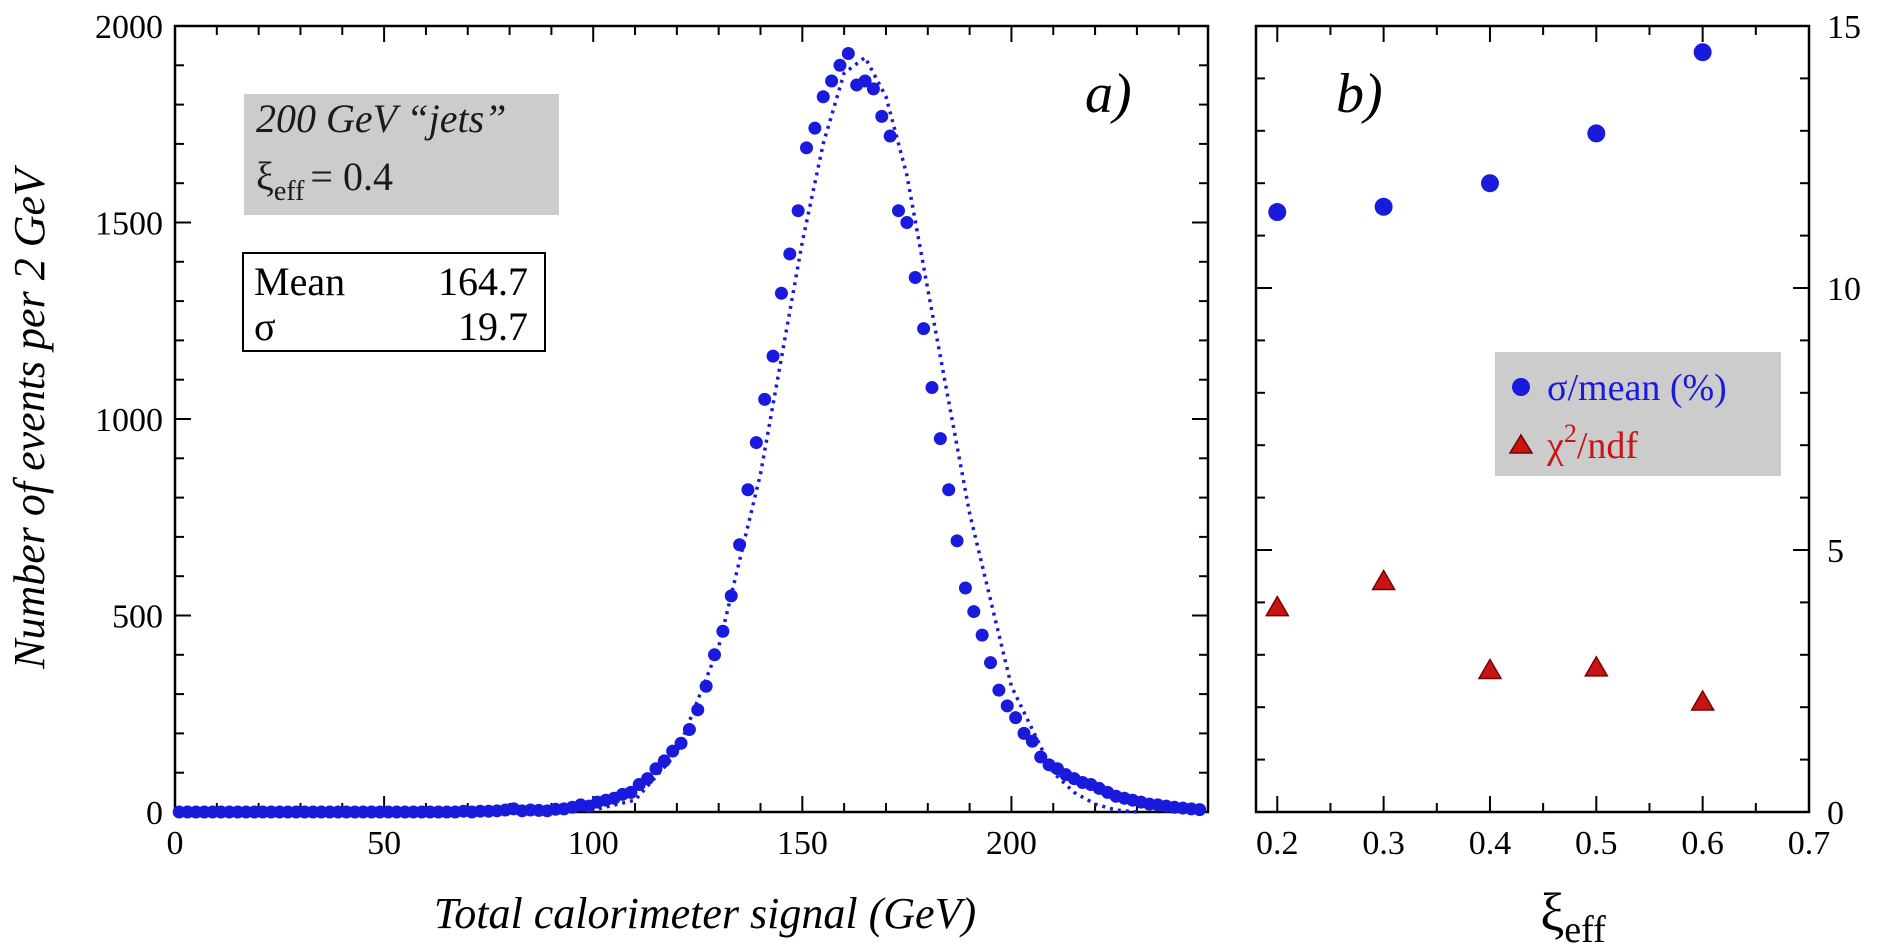 This screenshot has width=1880, height=944. I want to click on x-axis-title: Total calorimeter signal (GeV), so click(705, 913).